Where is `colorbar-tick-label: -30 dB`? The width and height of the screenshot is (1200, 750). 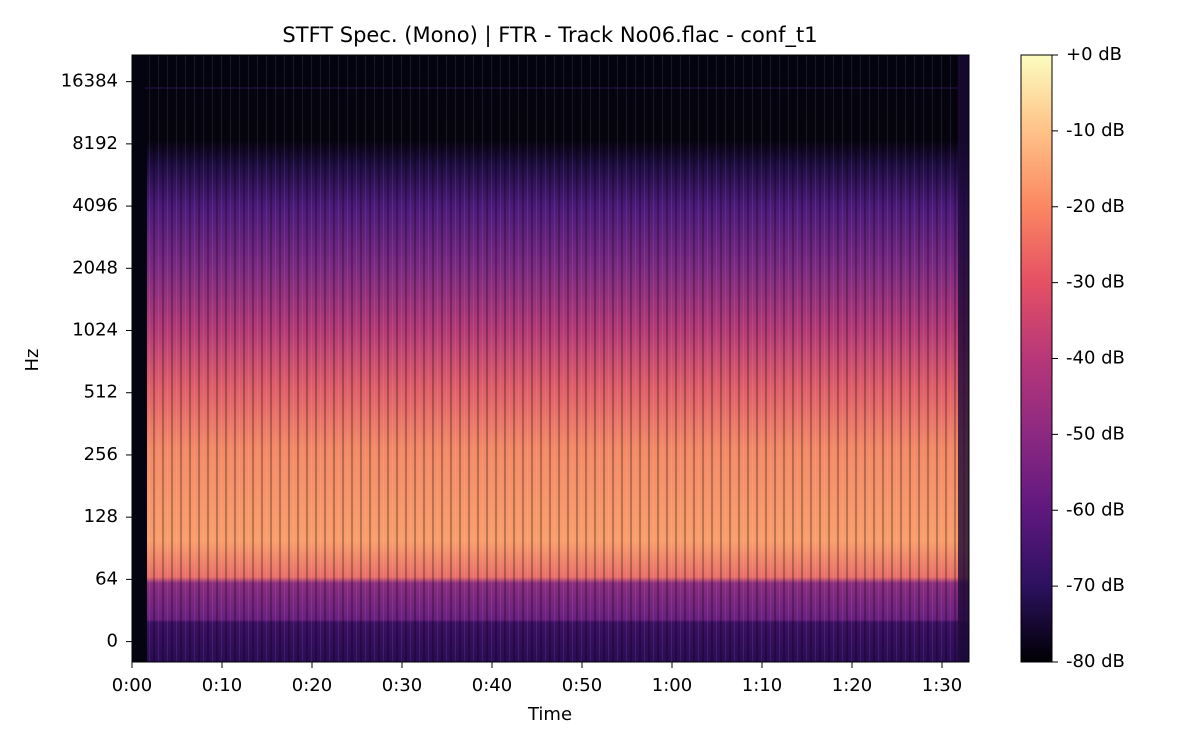 colorbar-tick-label: -30 dB is located at coordinates (1095, 282).